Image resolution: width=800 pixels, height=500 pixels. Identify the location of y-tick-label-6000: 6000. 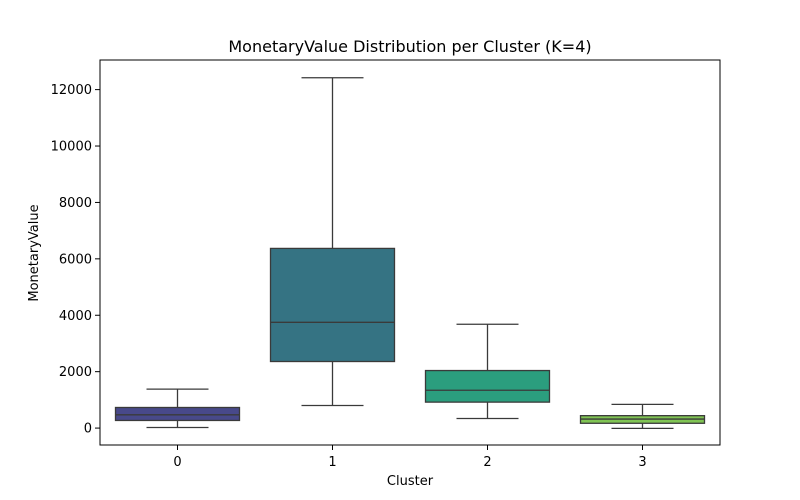
(75, 259).